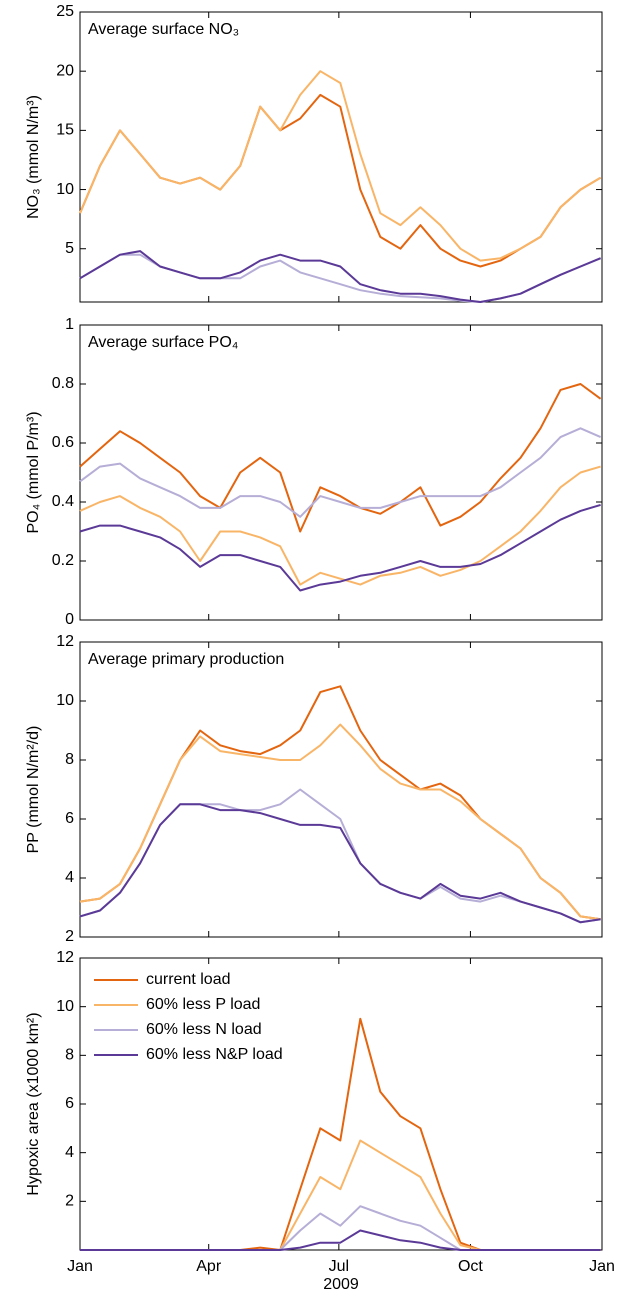 The image size is (627, 1301). I want to click on y-tick-label: 20, so click(65, 70).